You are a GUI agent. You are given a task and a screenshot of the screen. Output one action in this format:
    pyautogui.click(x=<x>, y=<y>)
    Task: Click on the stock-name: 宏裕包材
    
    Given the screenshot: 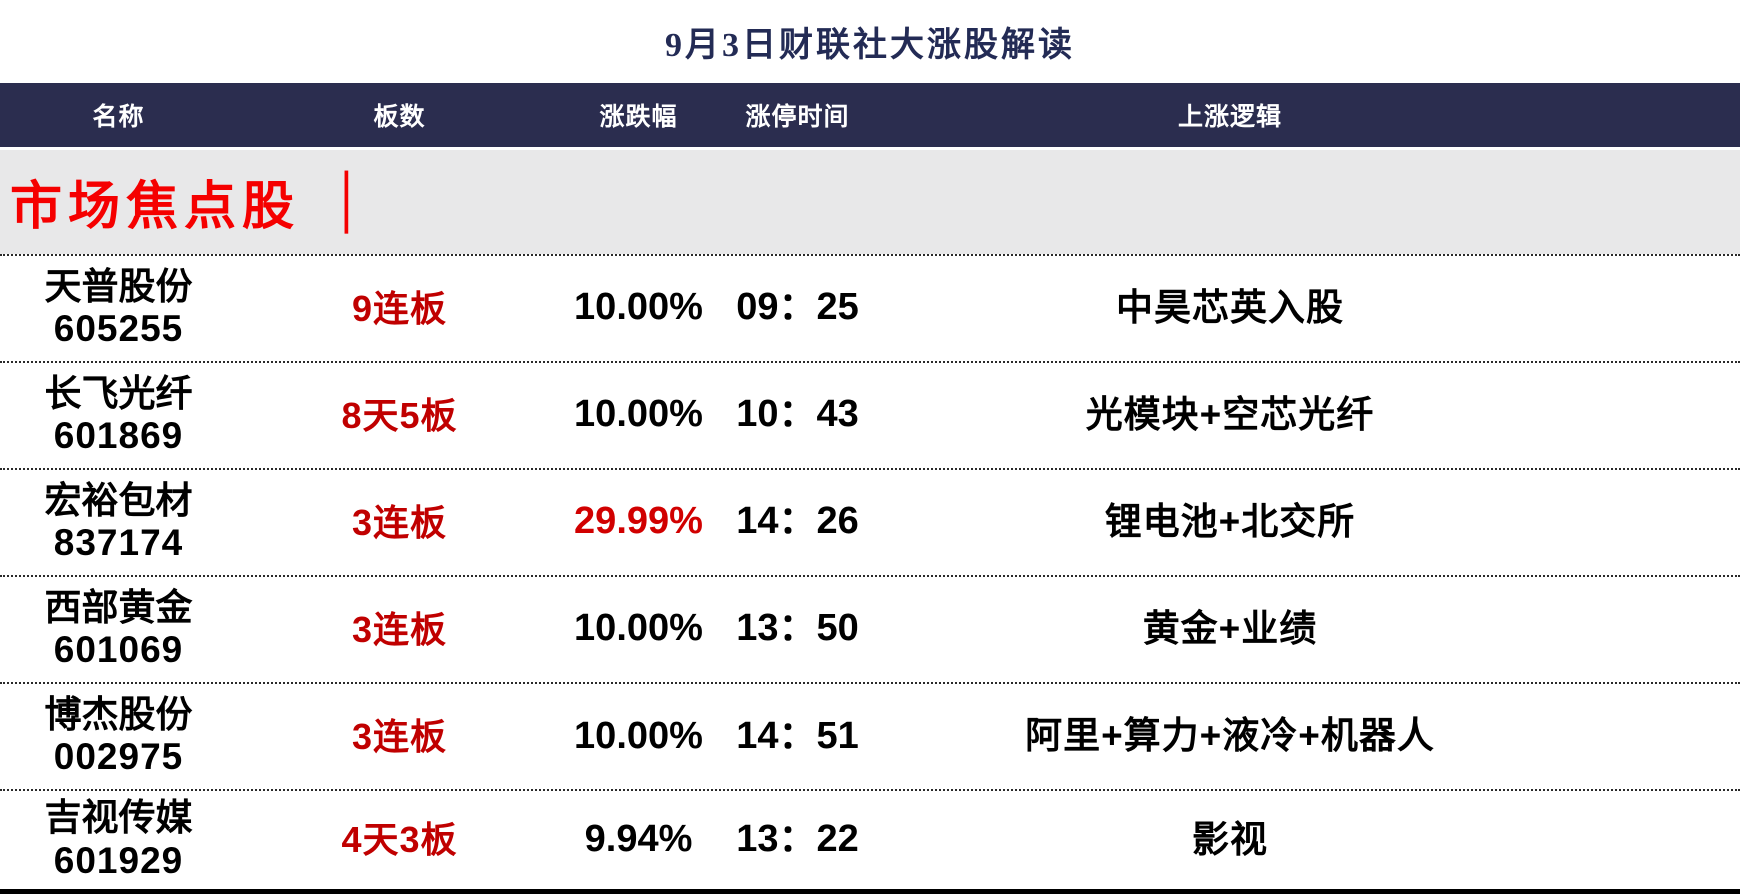 What is the action you would take?
    pyautogui.click(x=118, y=500)
    